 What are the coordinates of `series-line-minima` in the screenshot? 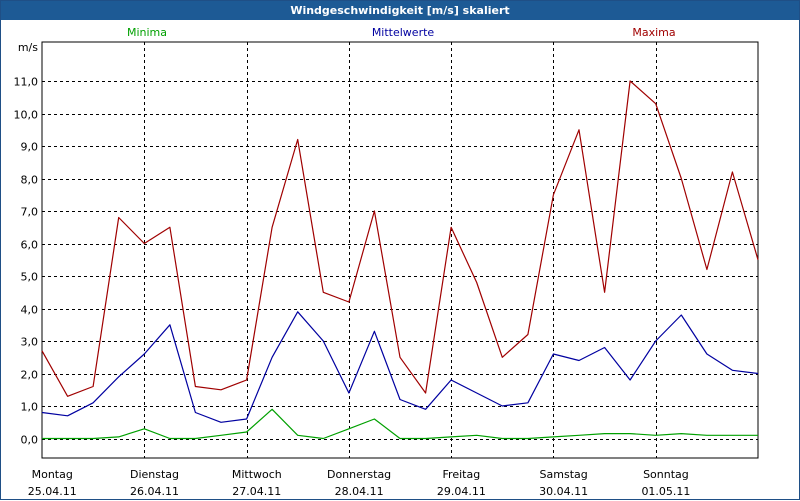 It's located at (400, 424).